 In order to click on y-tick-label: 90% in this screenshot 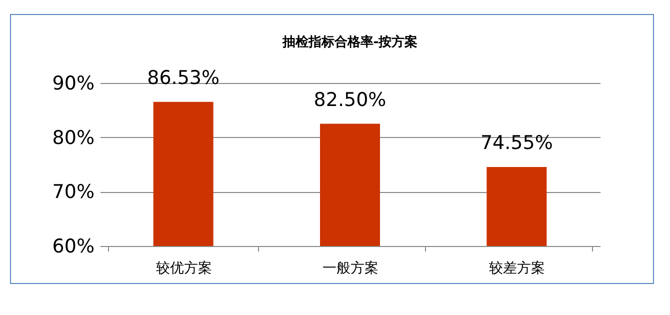, I will do `click(73, 83)`.